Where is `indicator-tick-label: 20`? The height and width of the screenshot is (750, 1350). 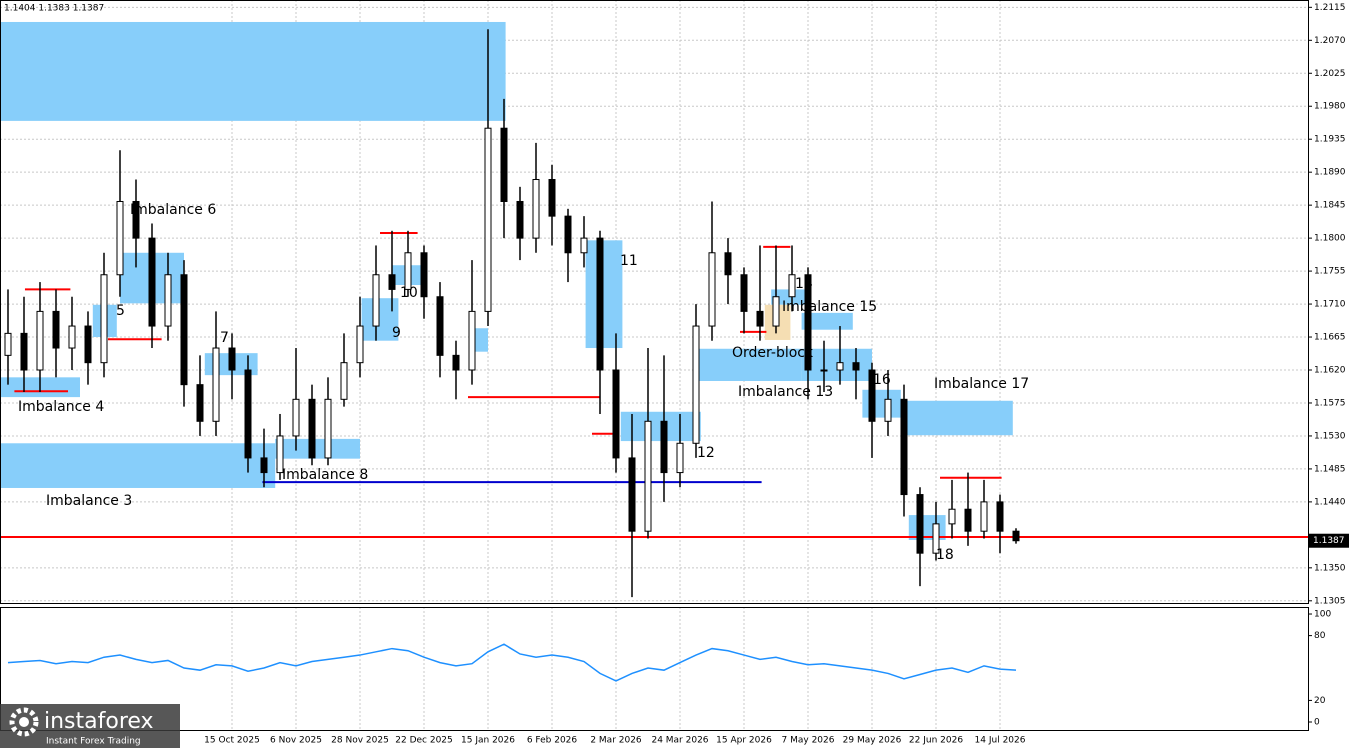
indicator-tick-label: 20 is located at coordinates (1320, 701).